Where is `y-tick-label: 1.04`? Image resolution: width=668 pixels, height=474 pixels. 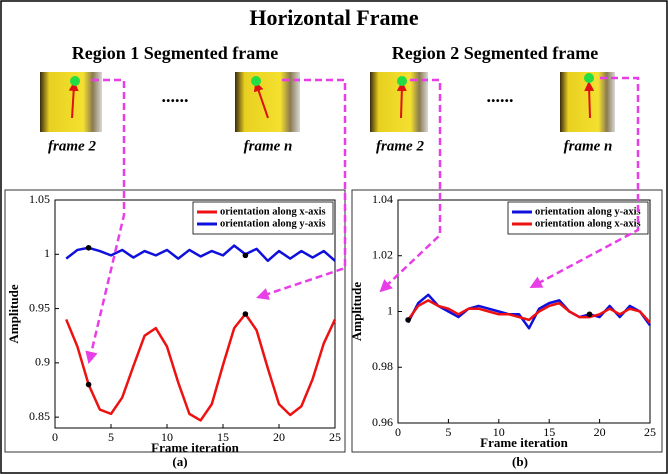
y-tick-label: 1.04 is located at coordinates (382, 199).